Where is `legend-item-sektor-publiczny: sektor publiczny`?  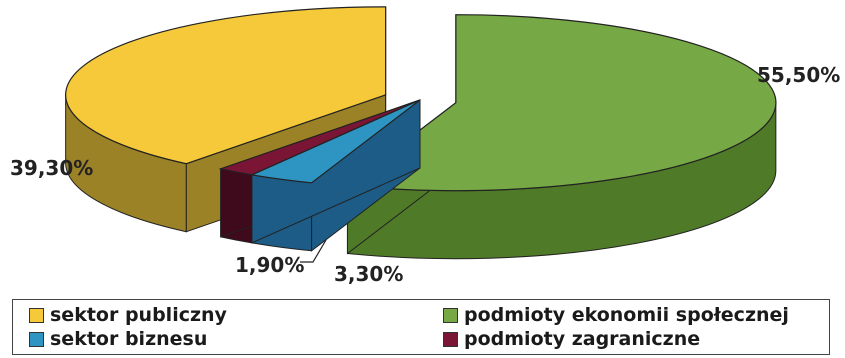
legend-item-sektor-publiczny: sektor publiczny is located at coordinates (128, 315).